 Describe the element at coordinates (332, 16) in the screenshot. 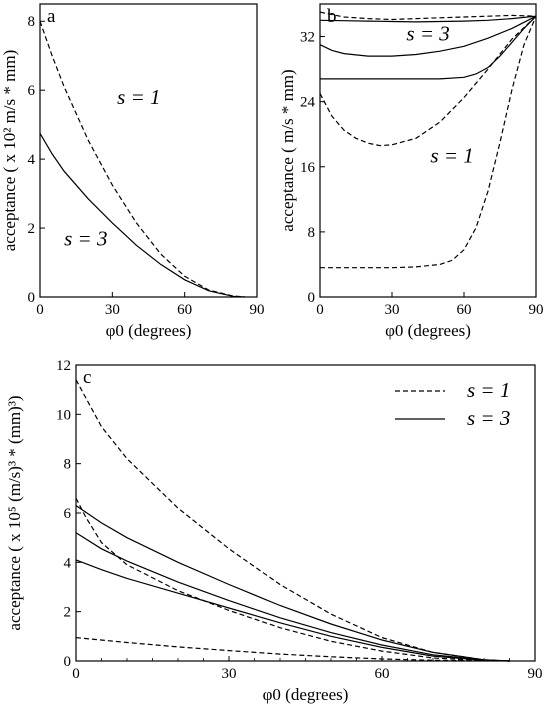

I see `panel-letter: b` at that location.